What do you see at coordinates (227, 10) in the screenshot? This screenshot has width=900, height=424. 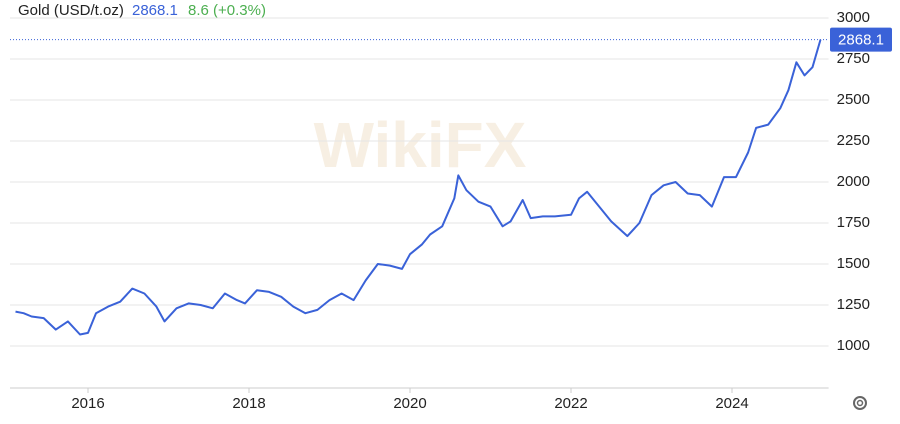 I see `change: 8.6 (+0.3%)` at bounding box center [227, 10].